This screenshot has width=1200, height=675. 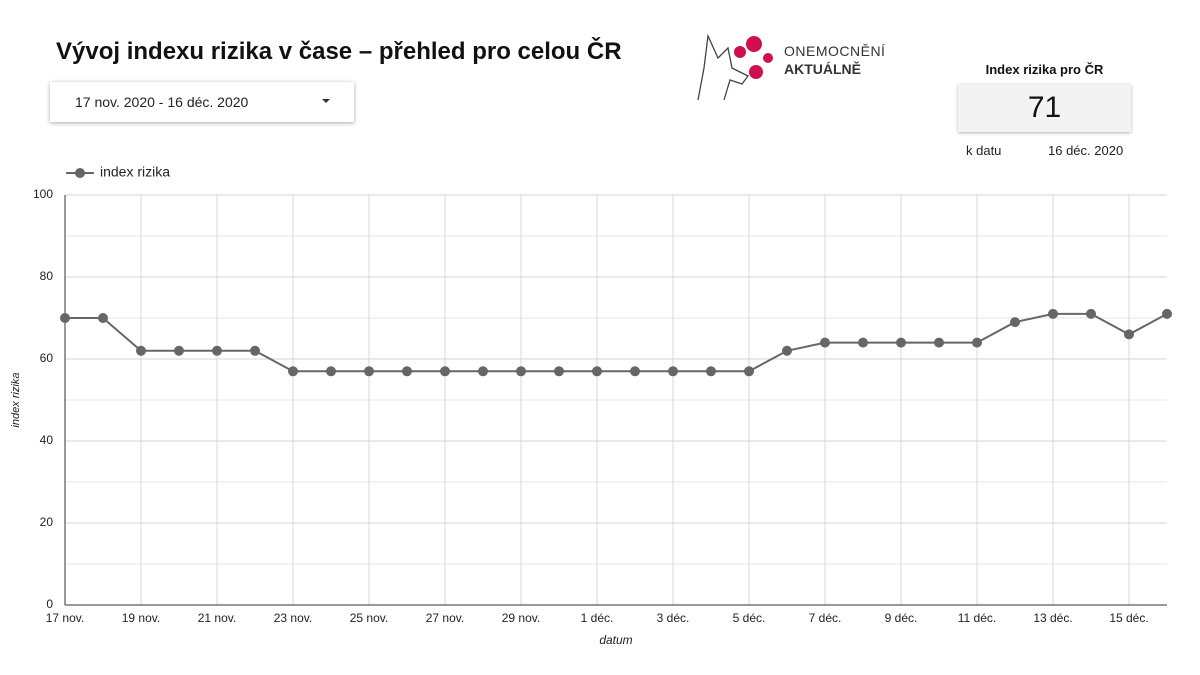 What do you see at coordinates (47, 440) in the screenshot?
I see `y-tick-label: 40` at bounding box center [47, 440].